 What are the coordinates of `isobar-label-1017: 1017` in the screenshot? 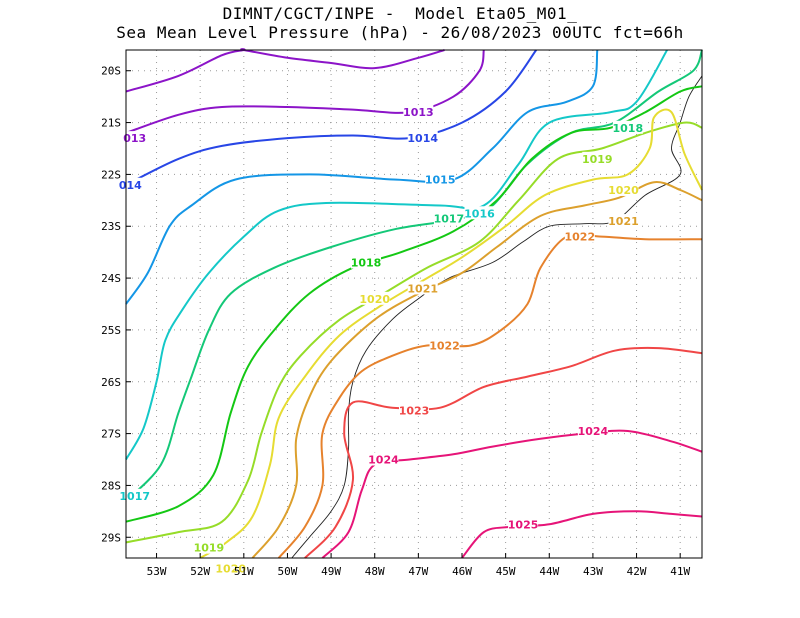 It's located at (449, 218).